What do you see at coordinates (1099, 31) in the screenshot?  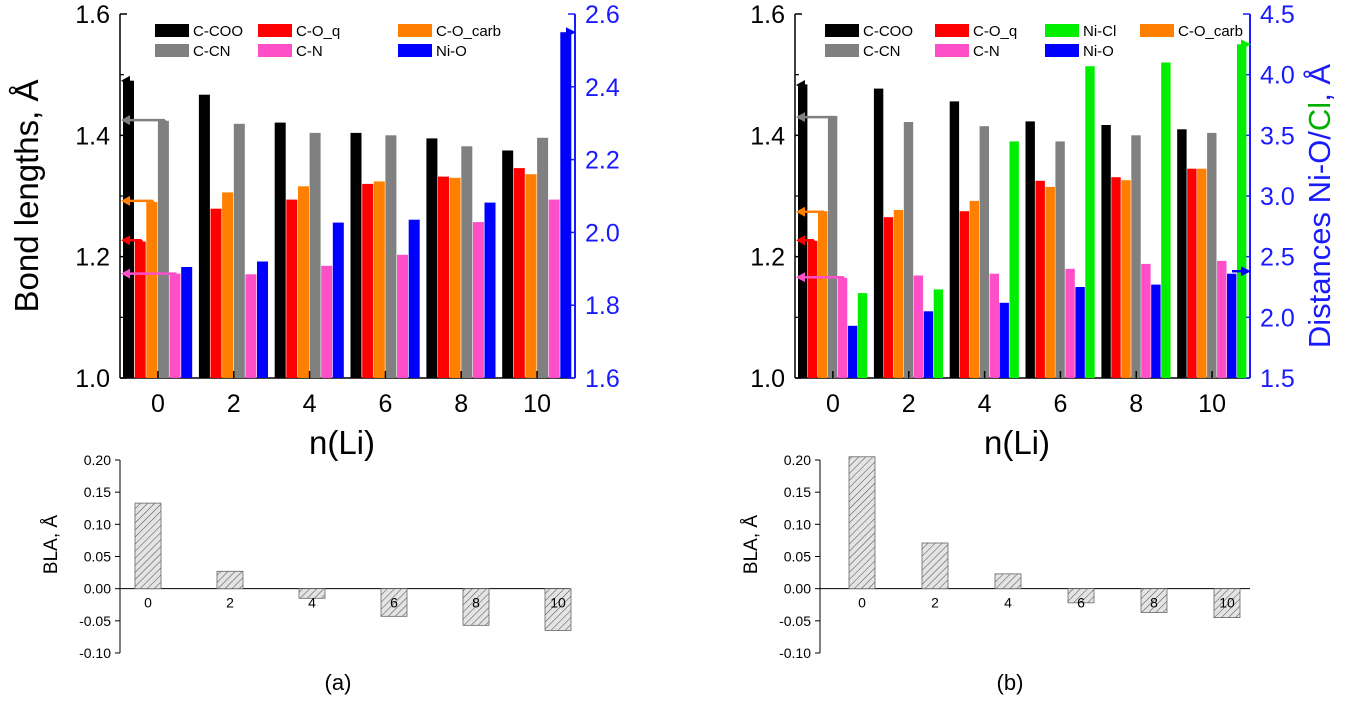 I see `legend-label-ni-cl: Ni-Cl` at bounding box center [1099, 31].